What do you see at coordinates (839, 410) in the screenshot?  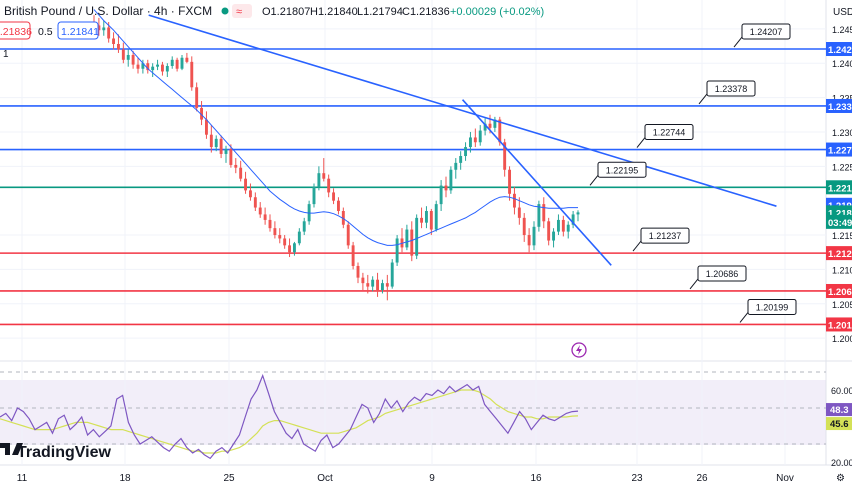 I see `rsi-value-tag` at bounding box center [839, 410].